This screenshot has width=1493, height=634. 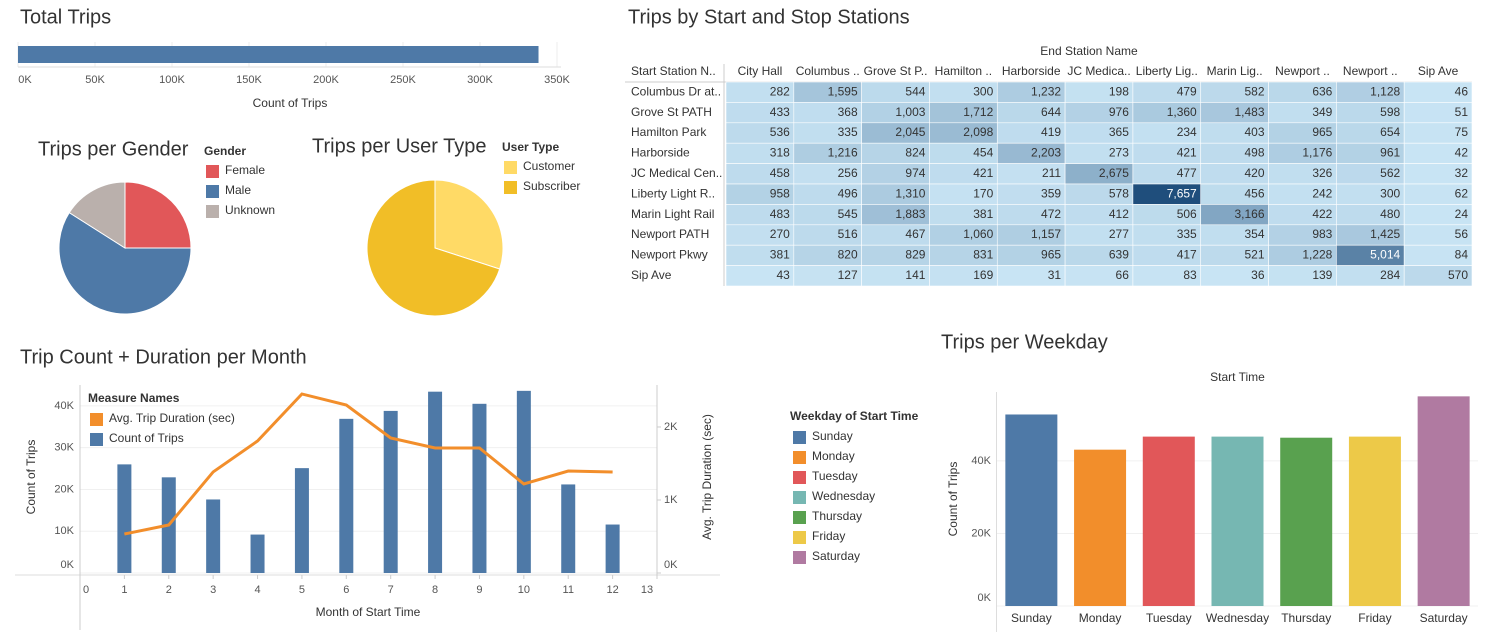 I want to click on y-axis-title: Count of Trips, so click(x=953, y=499).